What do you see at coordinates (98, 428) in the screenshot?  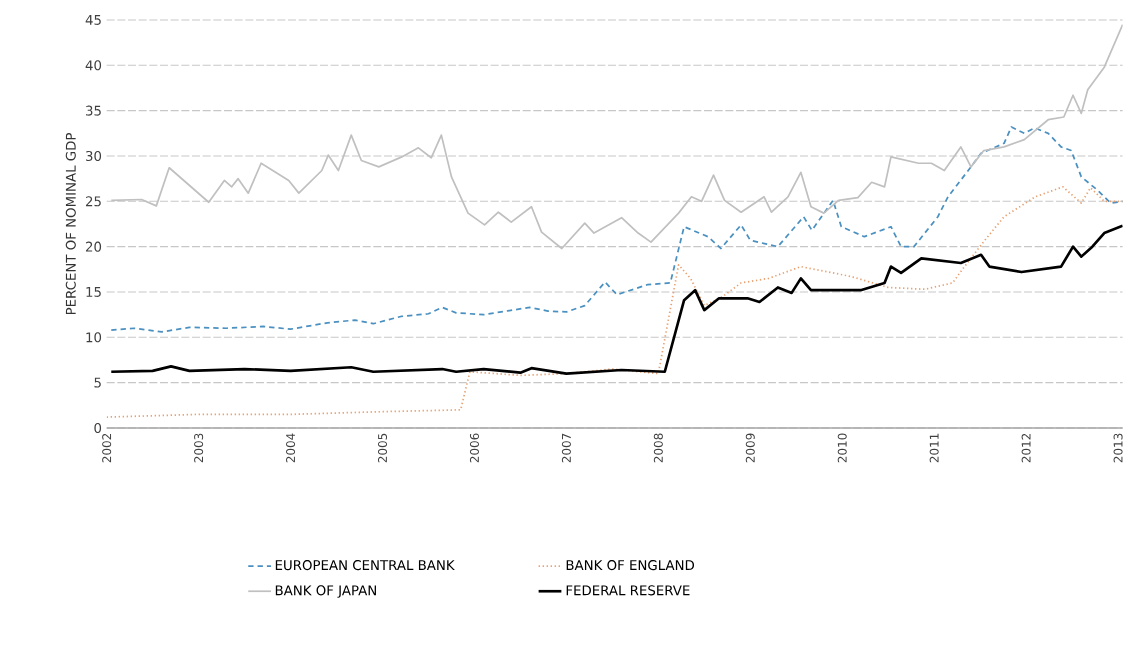 I see `y-tick-label: 0` at bounding box center [98, 428].